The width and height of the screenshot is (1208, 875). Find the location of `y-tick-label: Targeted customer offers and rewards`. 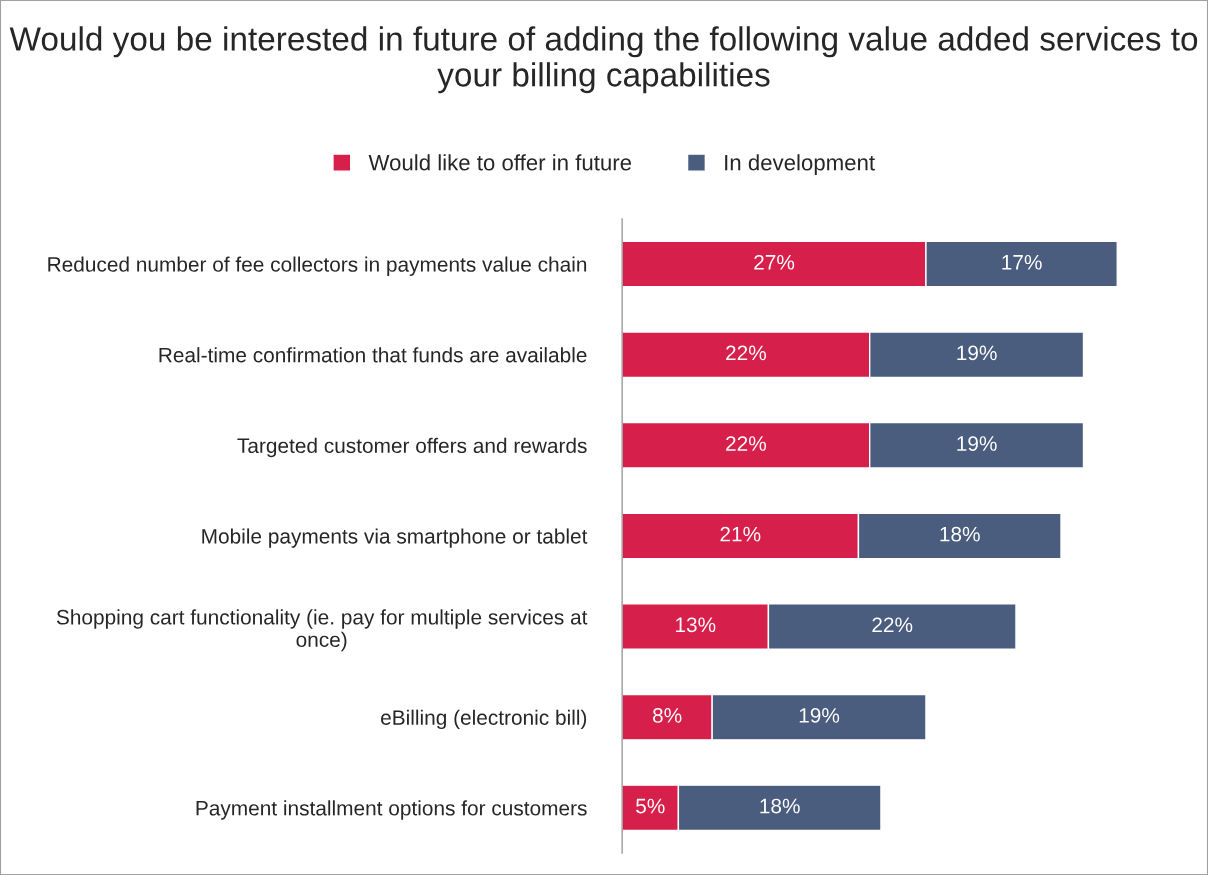

y-tick-label: Targeted customer offers and rewards is located at coordinates (412, 447).